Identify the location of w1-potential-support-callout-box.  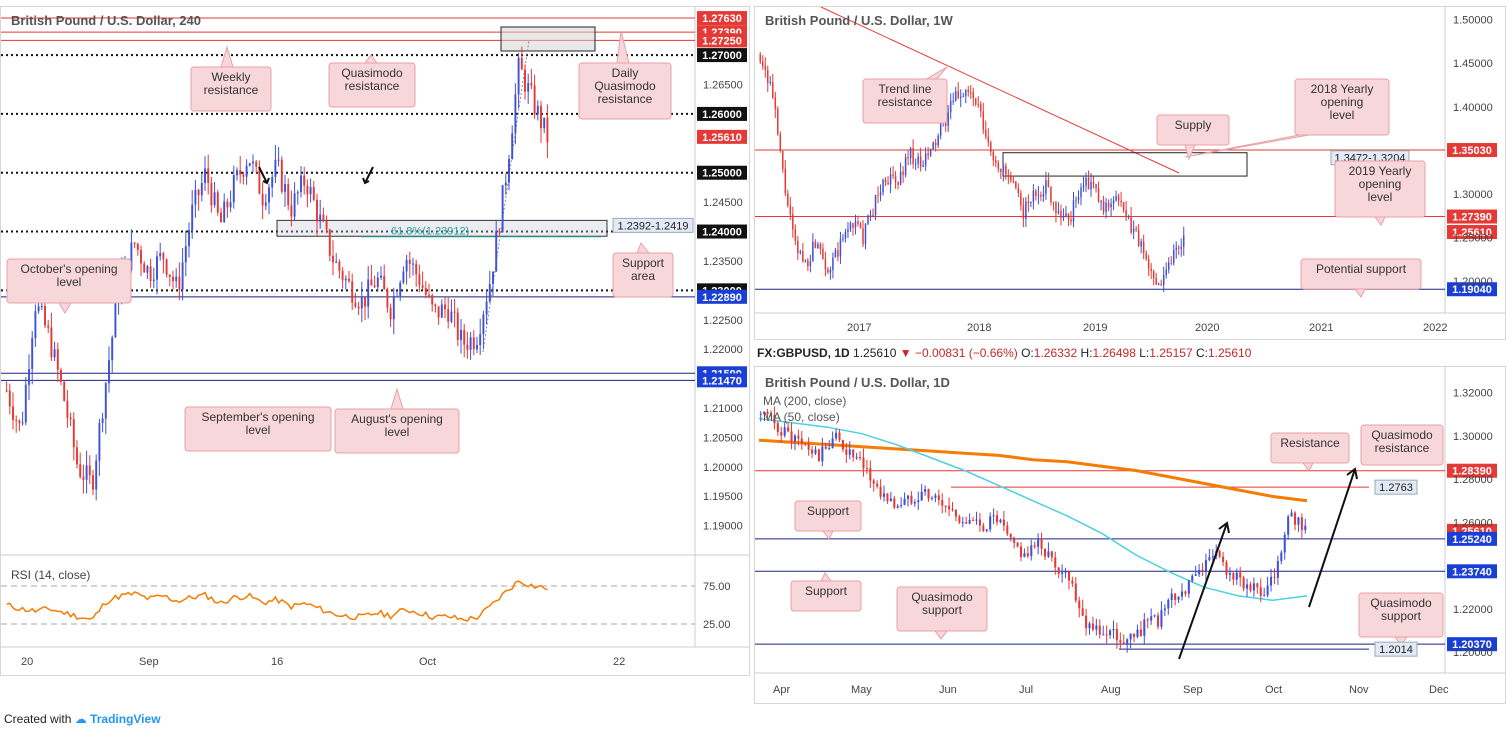
(1361, 274).